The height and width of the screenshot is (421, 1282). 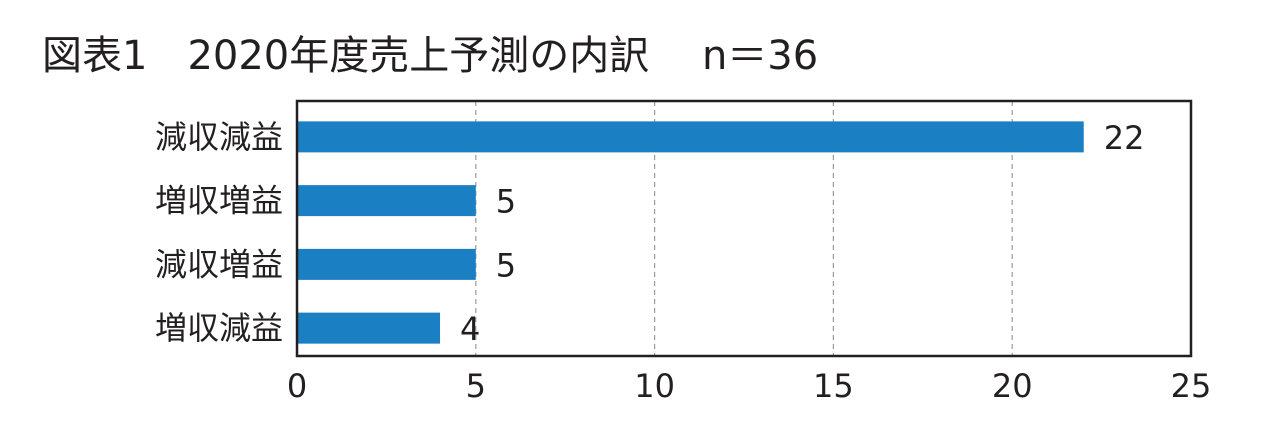 What do you see at coordinates (470, 329) in the screenshot?
I see `value-label-3: 4` at bounding box center [470, 329].